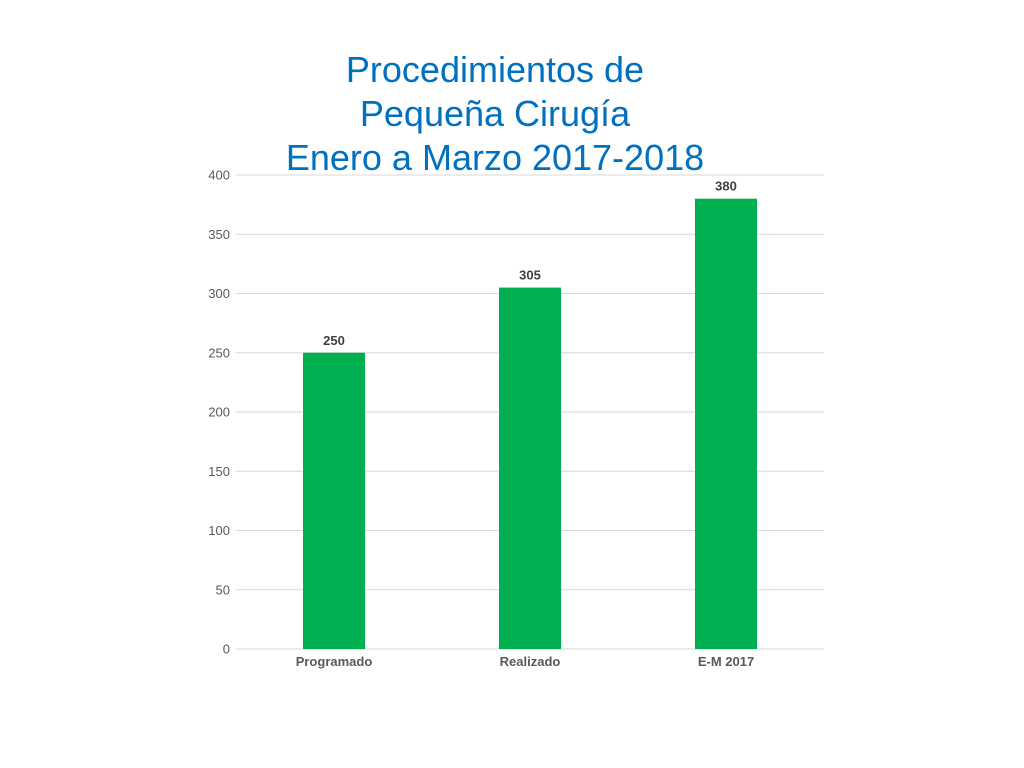  I want to click on data-label: 380, so click(726, 186).